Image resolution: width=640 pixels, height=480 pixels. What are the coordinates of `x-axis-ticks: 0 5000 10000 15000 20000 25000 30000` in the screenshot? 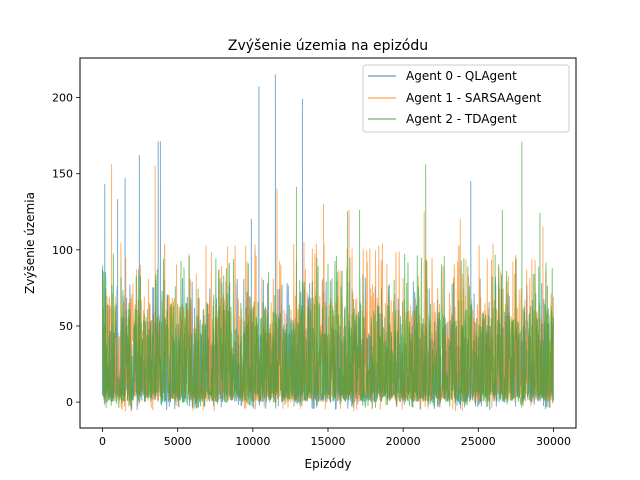 It's located at (335, 438).